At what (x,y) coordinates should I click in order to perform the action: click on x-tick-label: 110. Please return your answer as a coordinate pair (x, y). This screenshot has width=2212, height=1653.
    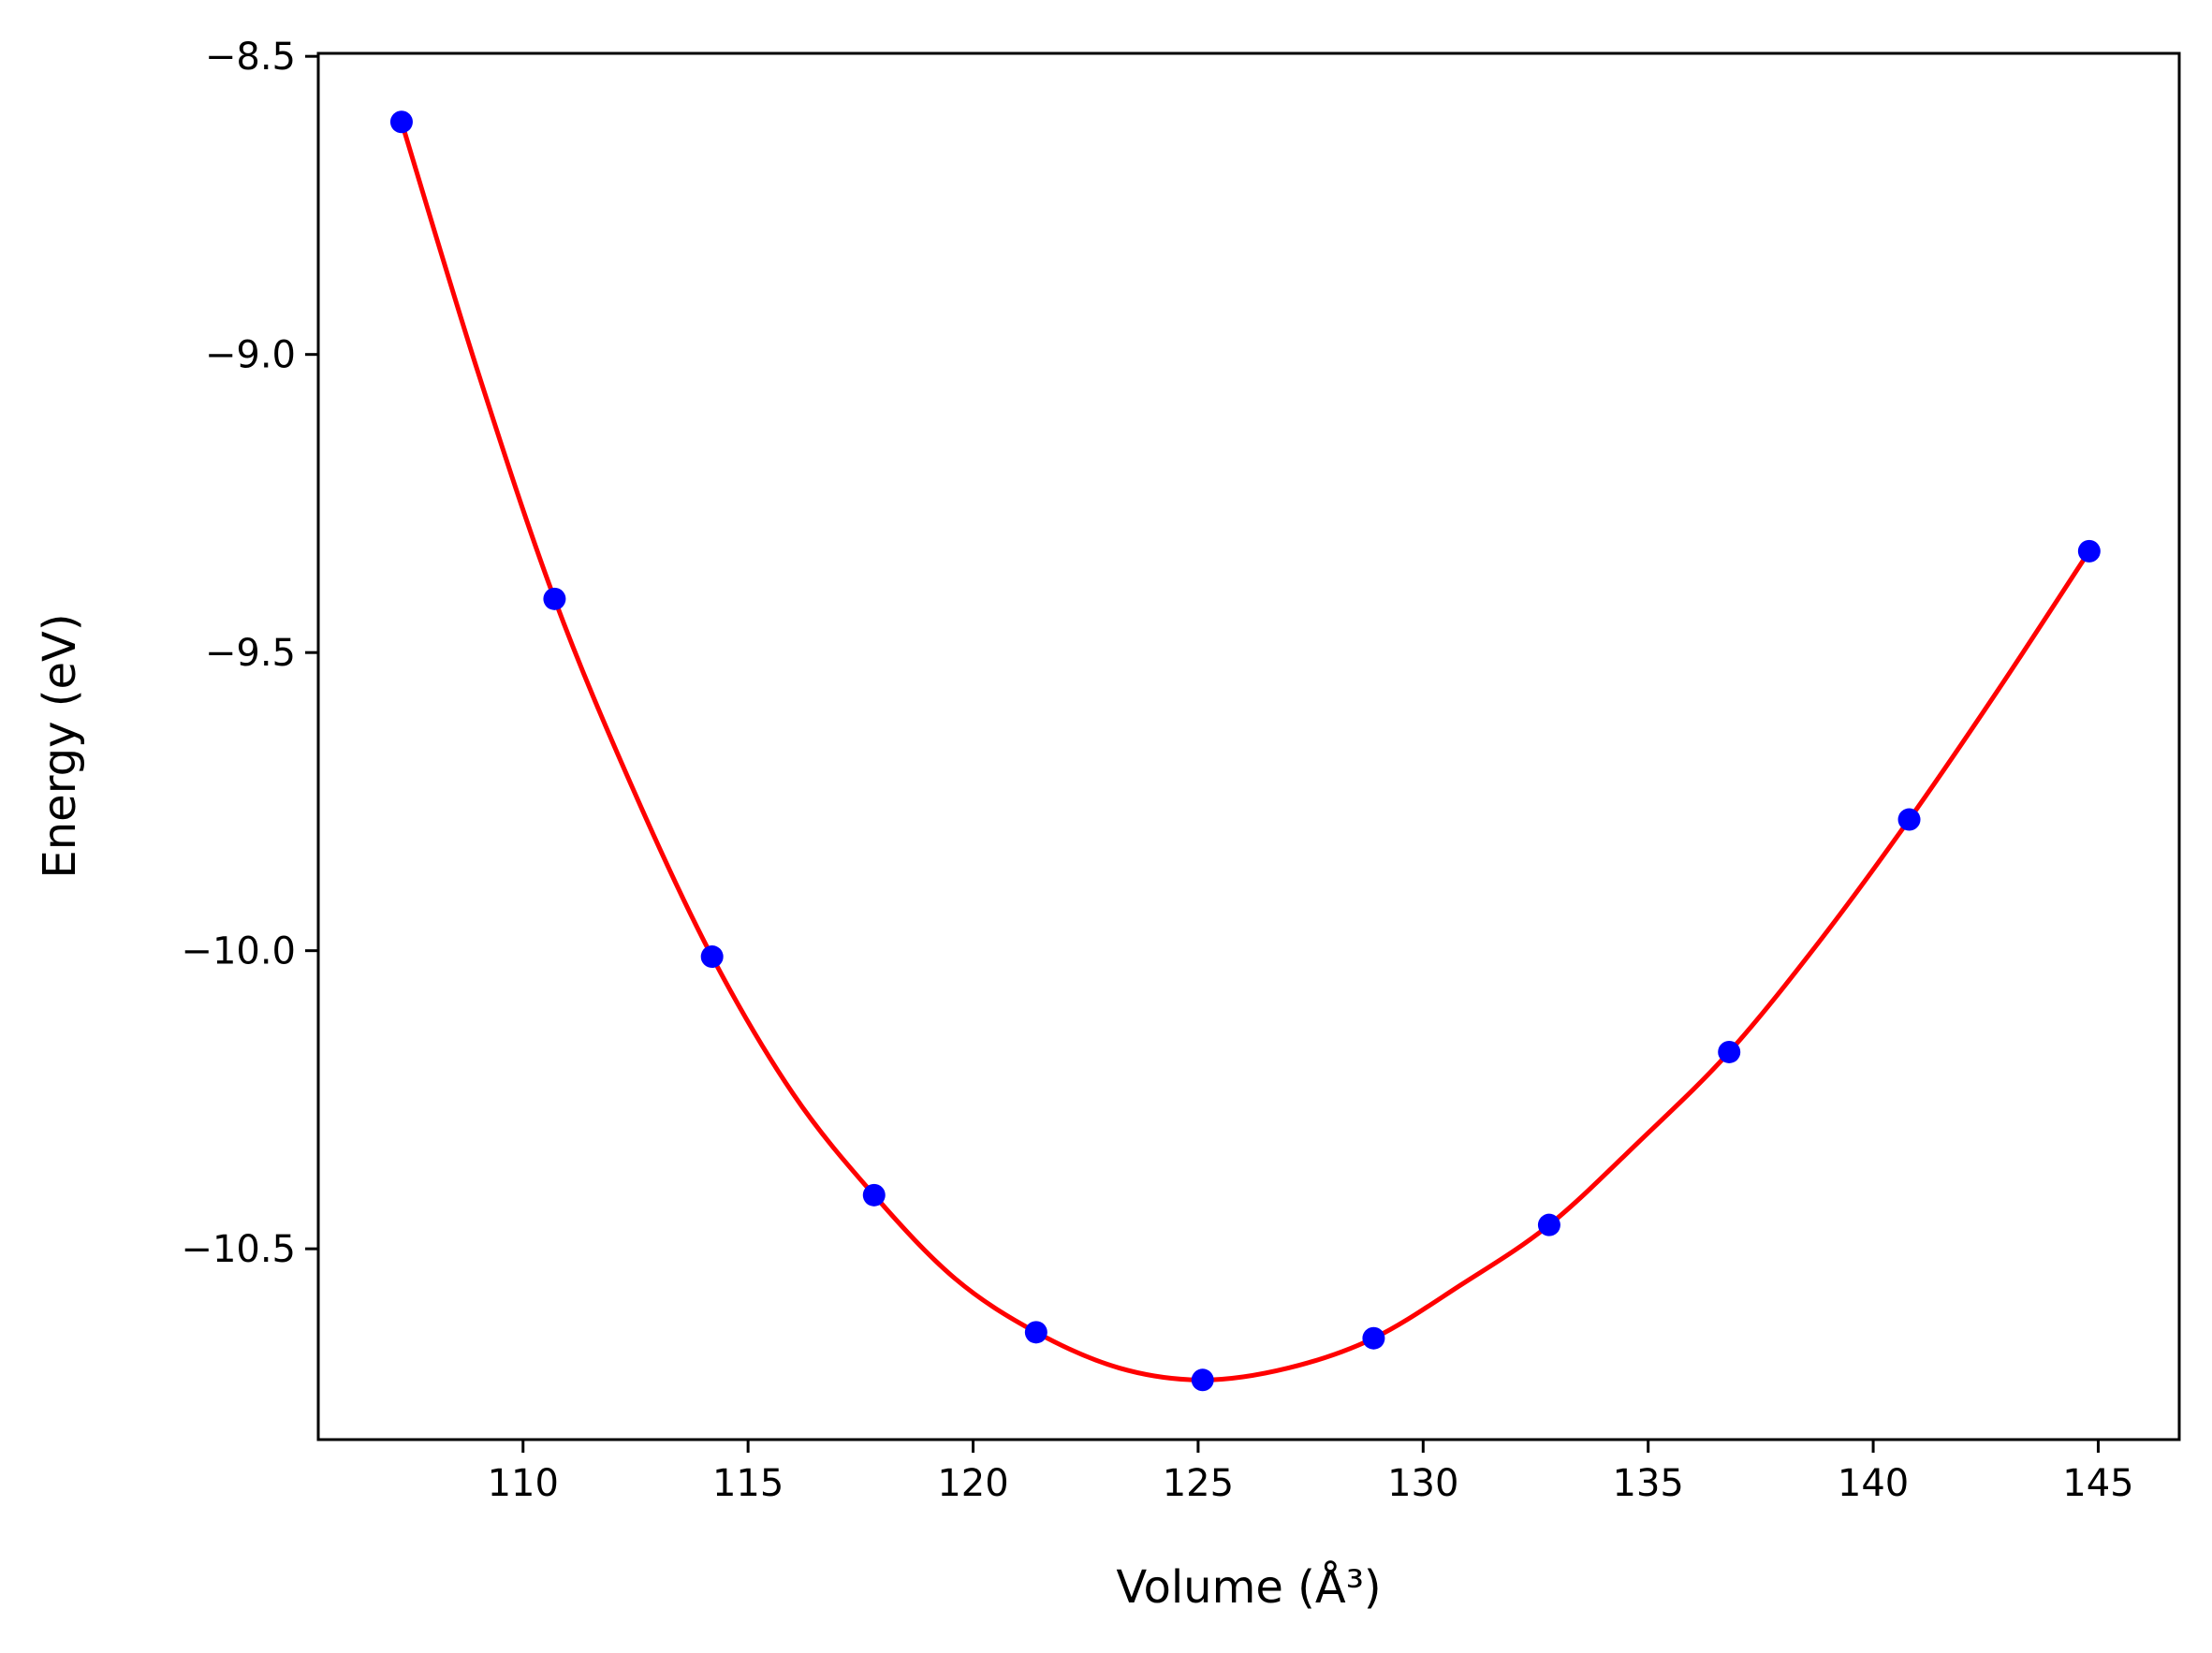
    Looking at the image, I should click on (523, 1483).